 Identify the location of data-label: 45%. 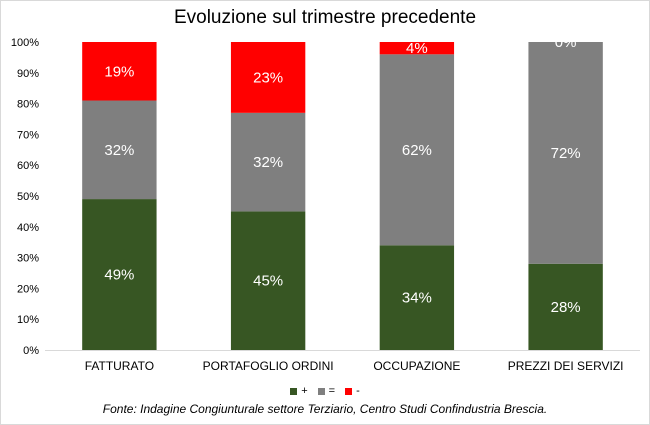
(268, 281).